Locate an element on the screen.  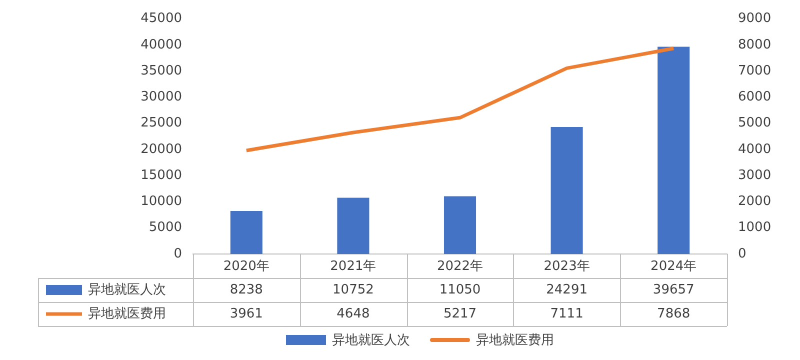
y-tick-label: 25000 is located at coordinates (161, 123).